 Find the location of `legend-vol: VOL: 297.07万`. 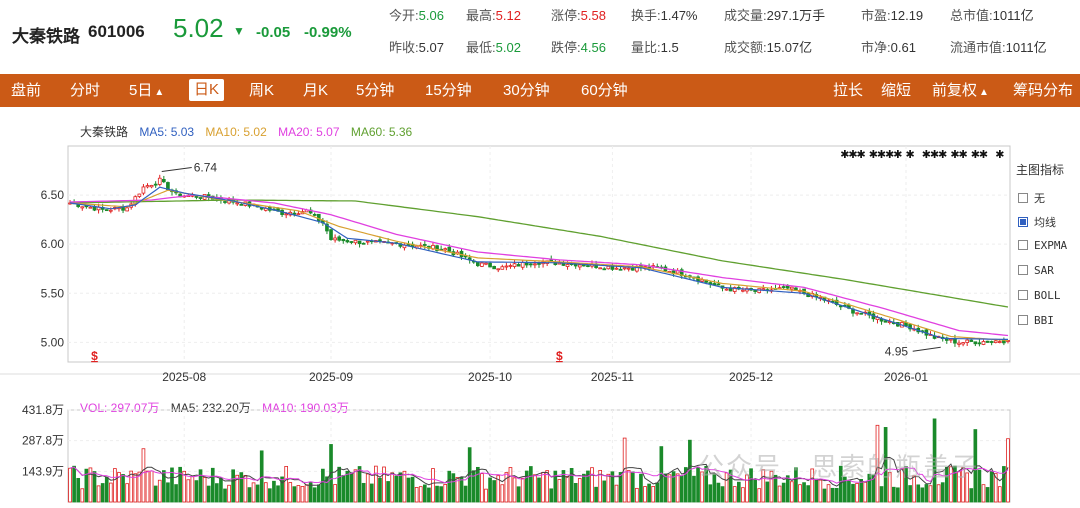

legend-vol: VOL: 297.07万 is located at coordinates (120, 408).